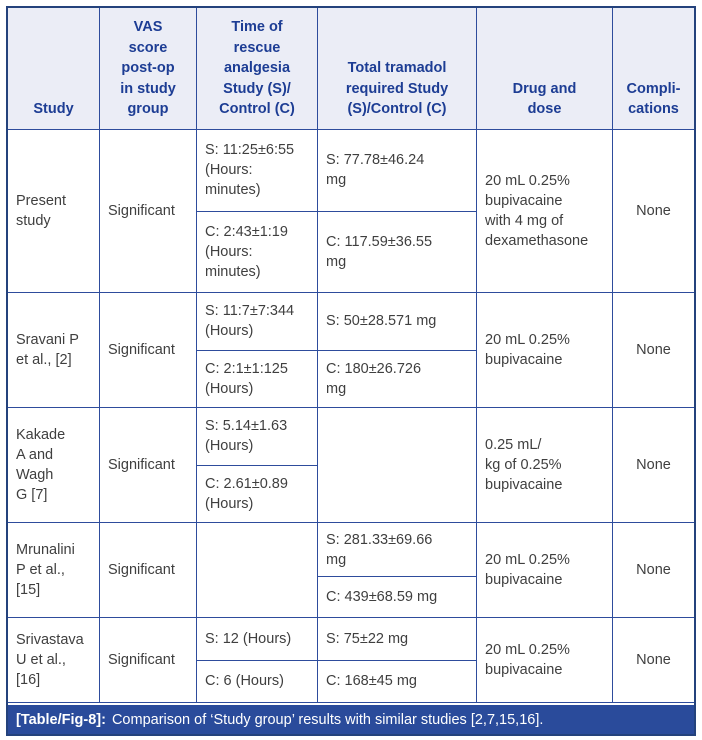  I want to click on tramadol-control-value: C: 117.59±36.55 mg, so click(379, 251).